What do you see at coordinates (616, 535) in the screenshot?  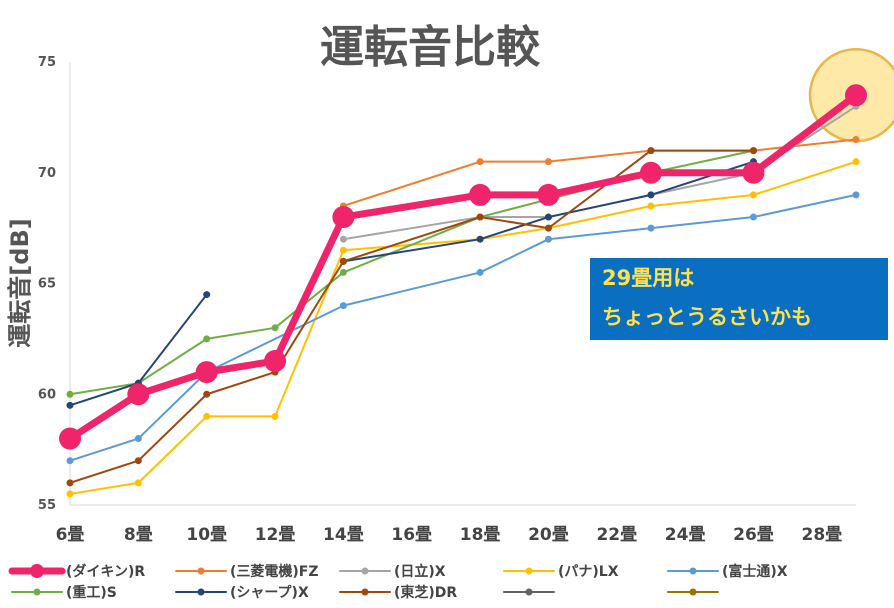 I see `x-tick-label: 22畳` at bounding box center [616, 535].